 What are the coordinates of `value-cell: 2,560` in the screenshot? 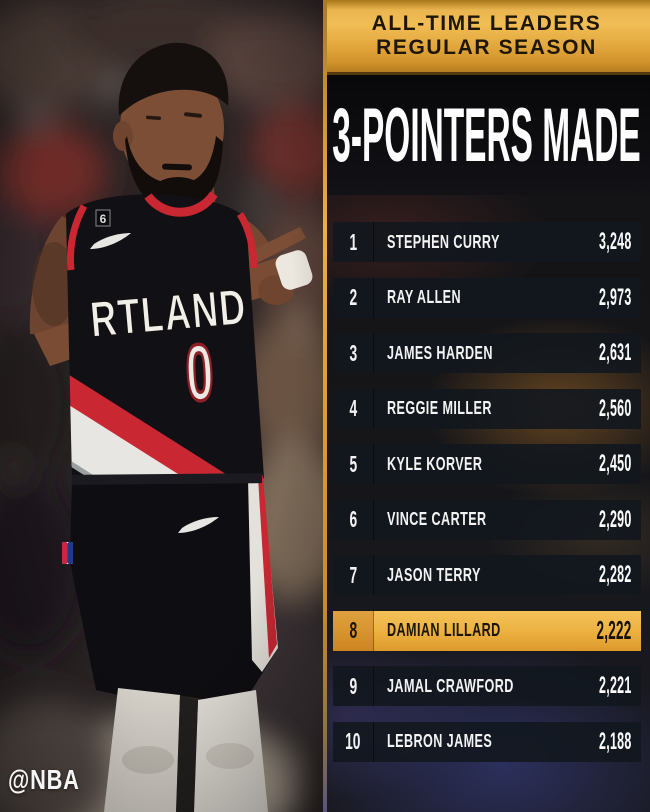 It's located at (605, 409).